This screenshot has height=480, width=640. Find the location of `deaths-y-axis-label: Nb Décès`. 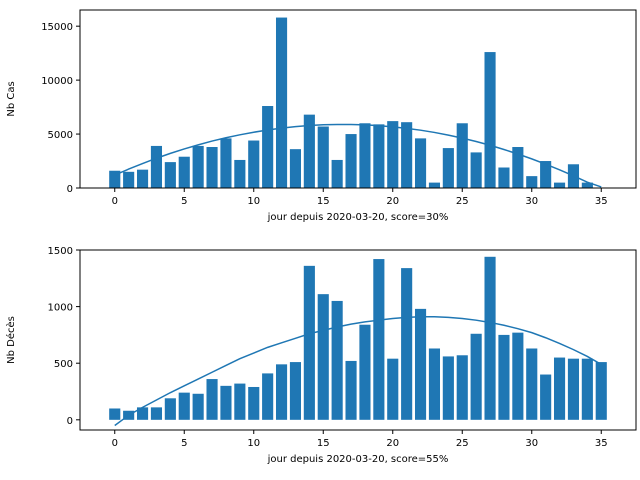

deaths-y-axis-label: Nb Décès is located at coordinates (11, 340).